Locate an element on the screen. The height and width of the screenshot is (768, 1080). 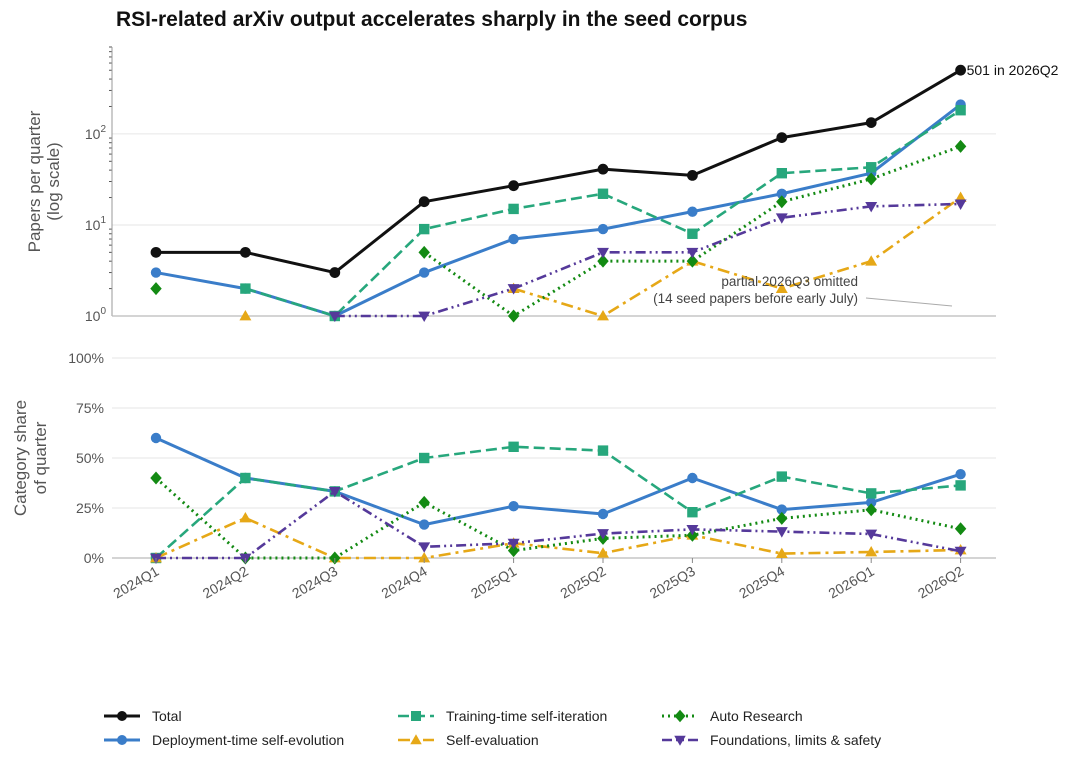
x-tick-label: 2025Q2 is located at coordinates (582, 582).